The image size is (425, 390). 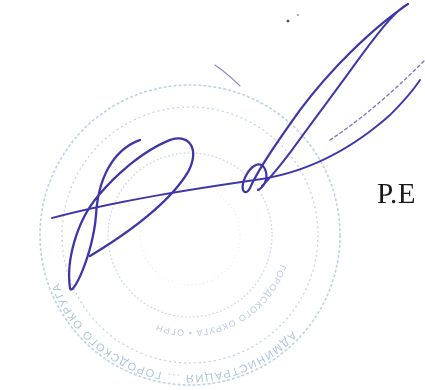 I want to click on signer-initials: Р.Е, so click(x=396, y=194).